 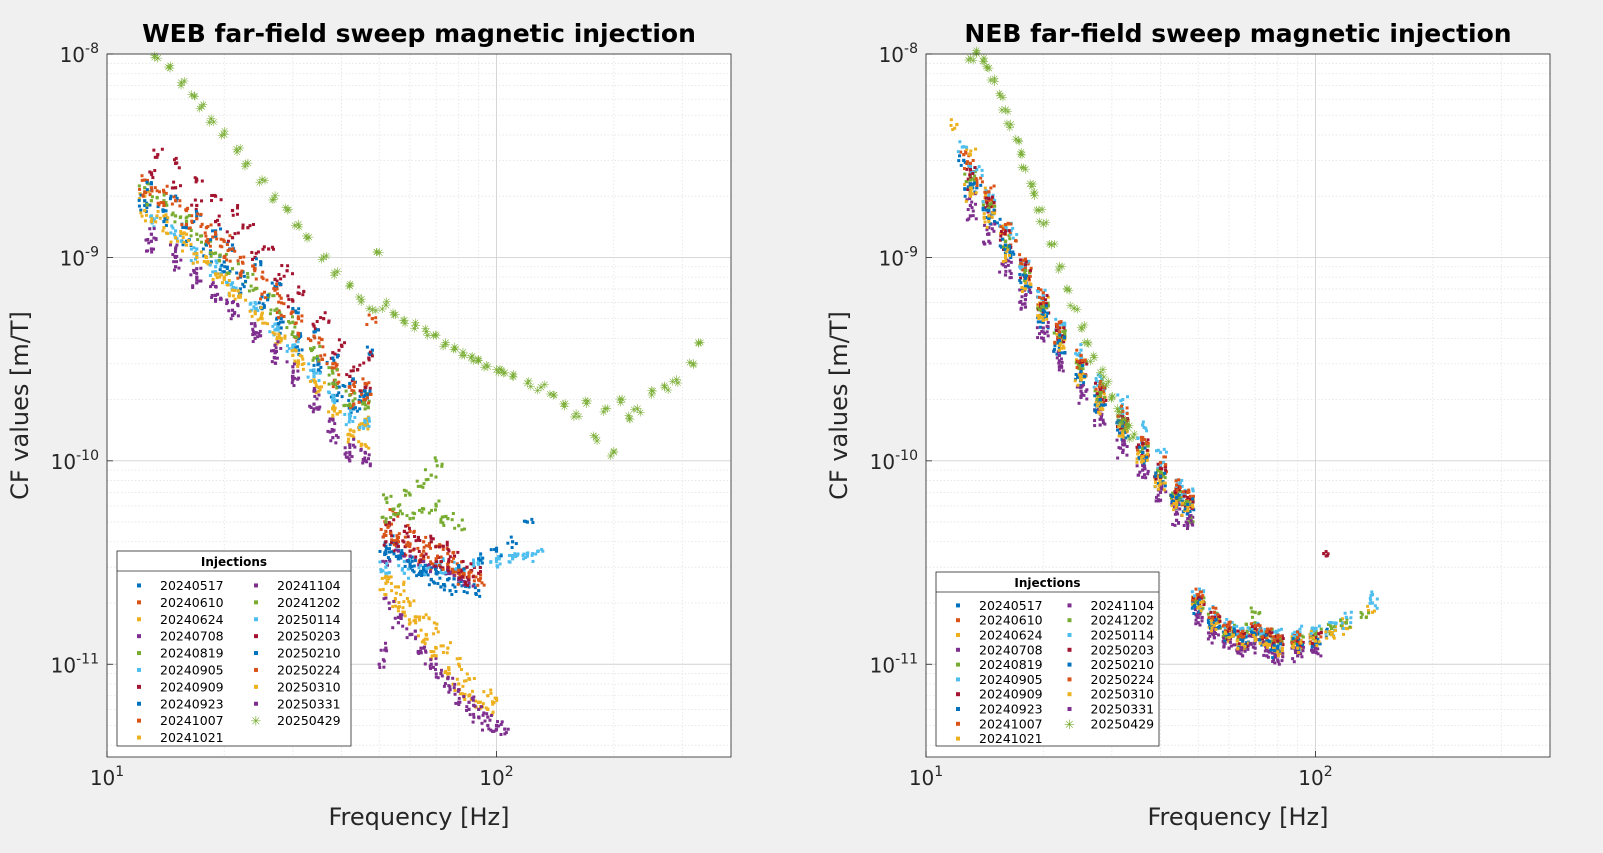 What do you see at coordinates (1123, 620) in the screenshot?
I see `legend-label: 20241202` at bounding box center [1123, 620].